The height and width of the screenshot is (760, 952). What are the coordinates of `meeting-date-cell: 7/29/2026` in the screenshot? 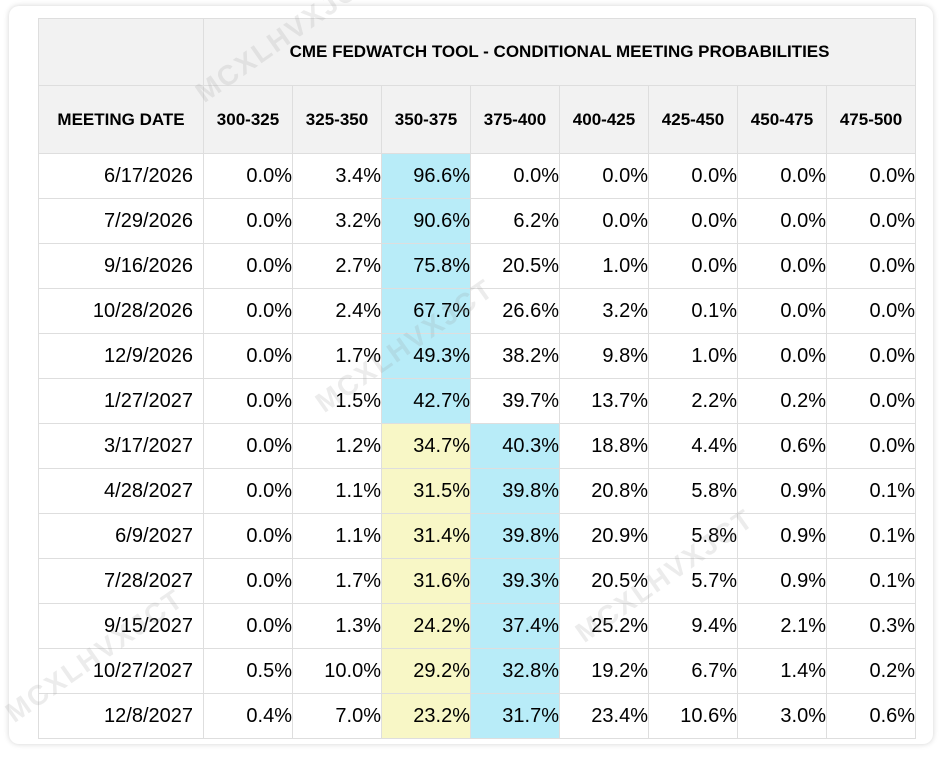 It's located at (121, 221).